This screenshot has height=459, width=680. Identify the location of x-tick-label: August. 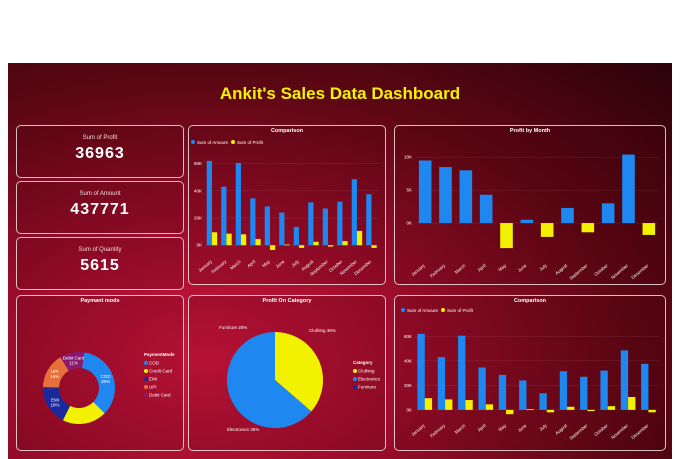
(561, 268).